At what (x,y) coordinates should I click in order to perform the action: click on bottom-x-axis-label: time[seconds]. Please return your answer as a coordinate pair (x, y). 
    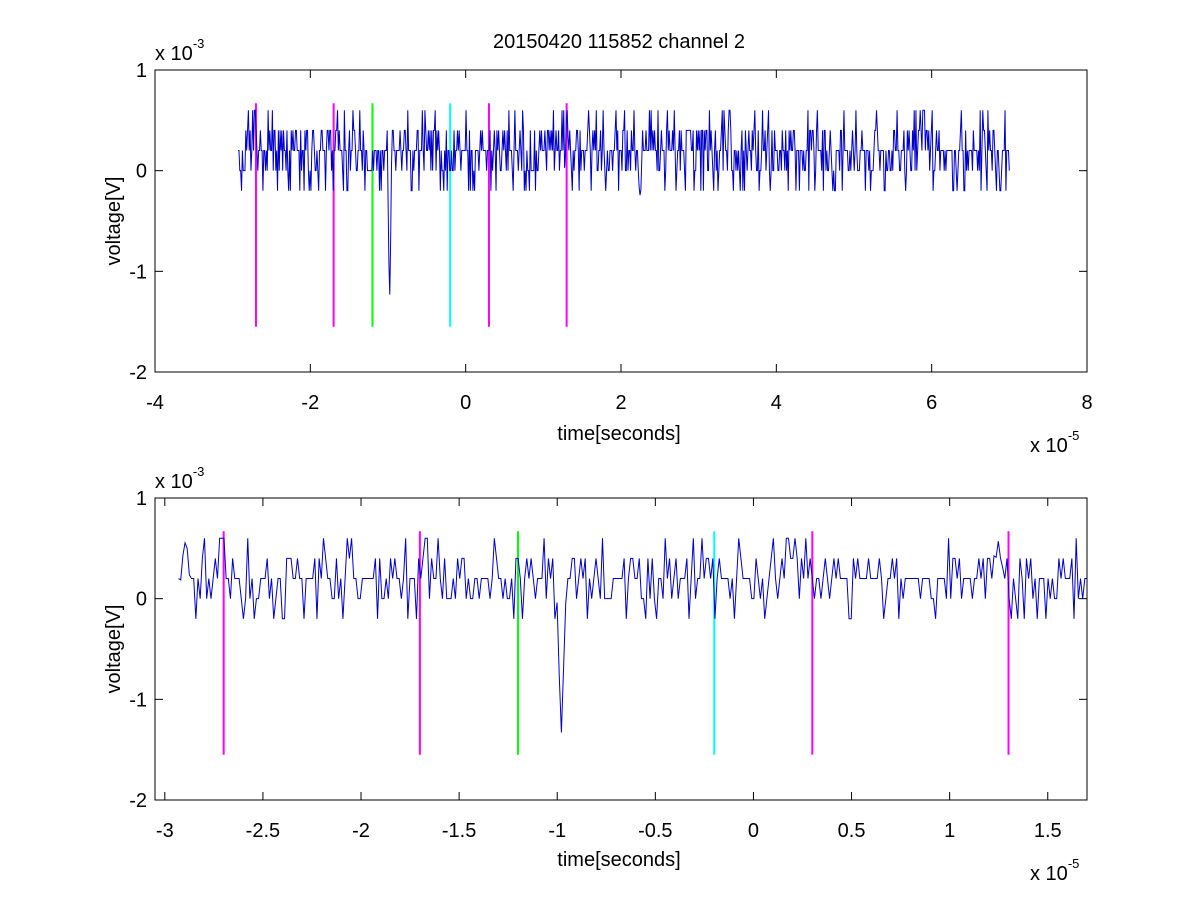
    Looking at the image, I should click on (618, 860).